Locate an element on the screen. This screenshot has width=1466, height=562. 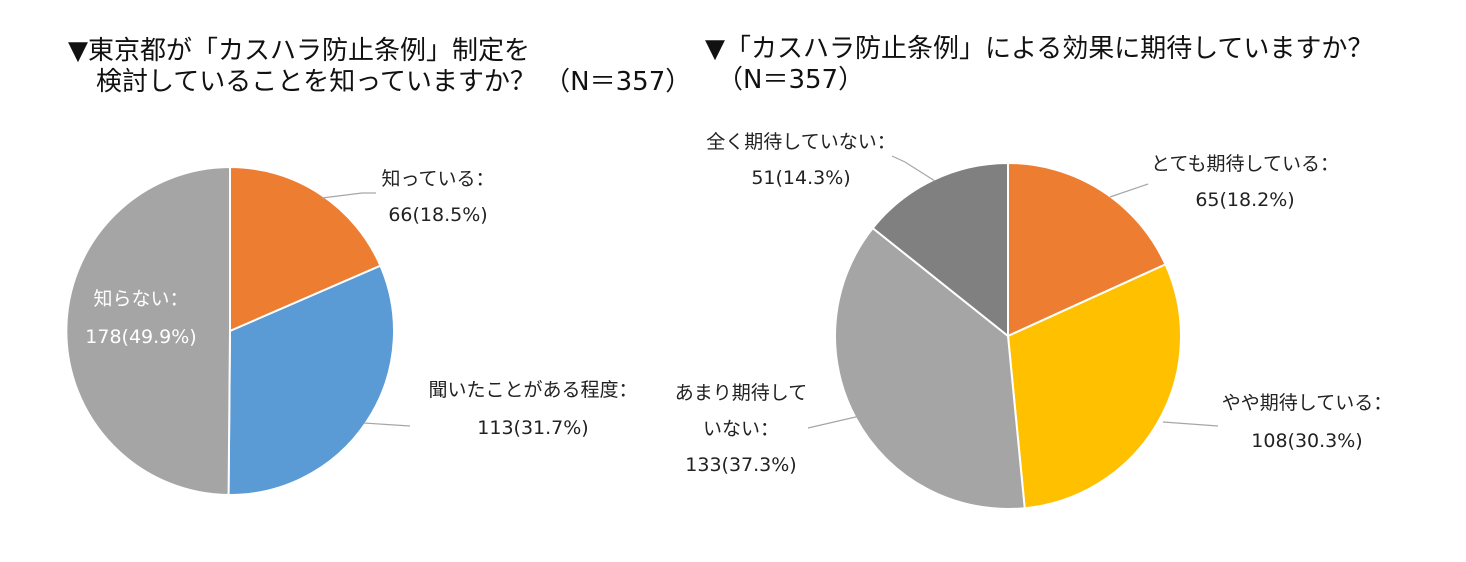
pie2-label-3: 全く期待していない： 51(14.3%) is located at coordinates (800, 160).